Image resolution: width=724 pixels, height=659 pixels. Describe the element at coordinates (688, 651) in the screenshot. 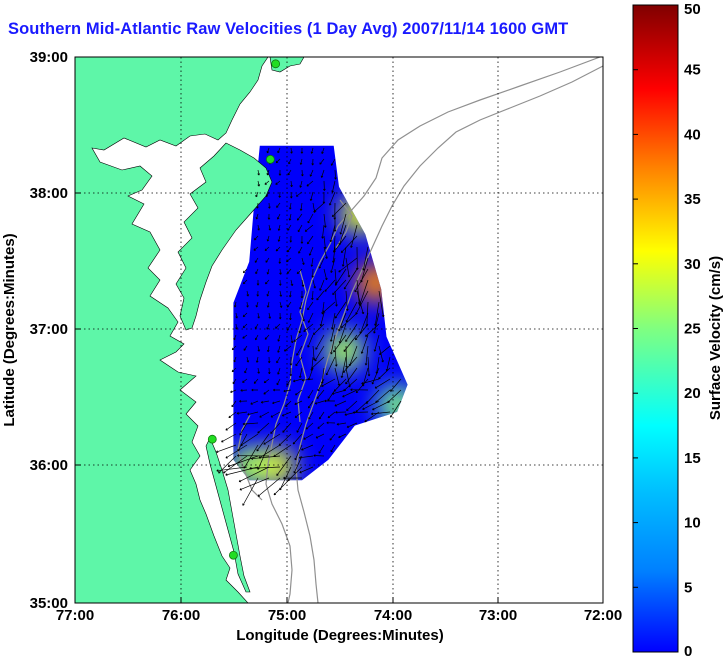

I see `colorbar-tick-label: 0` at that location.